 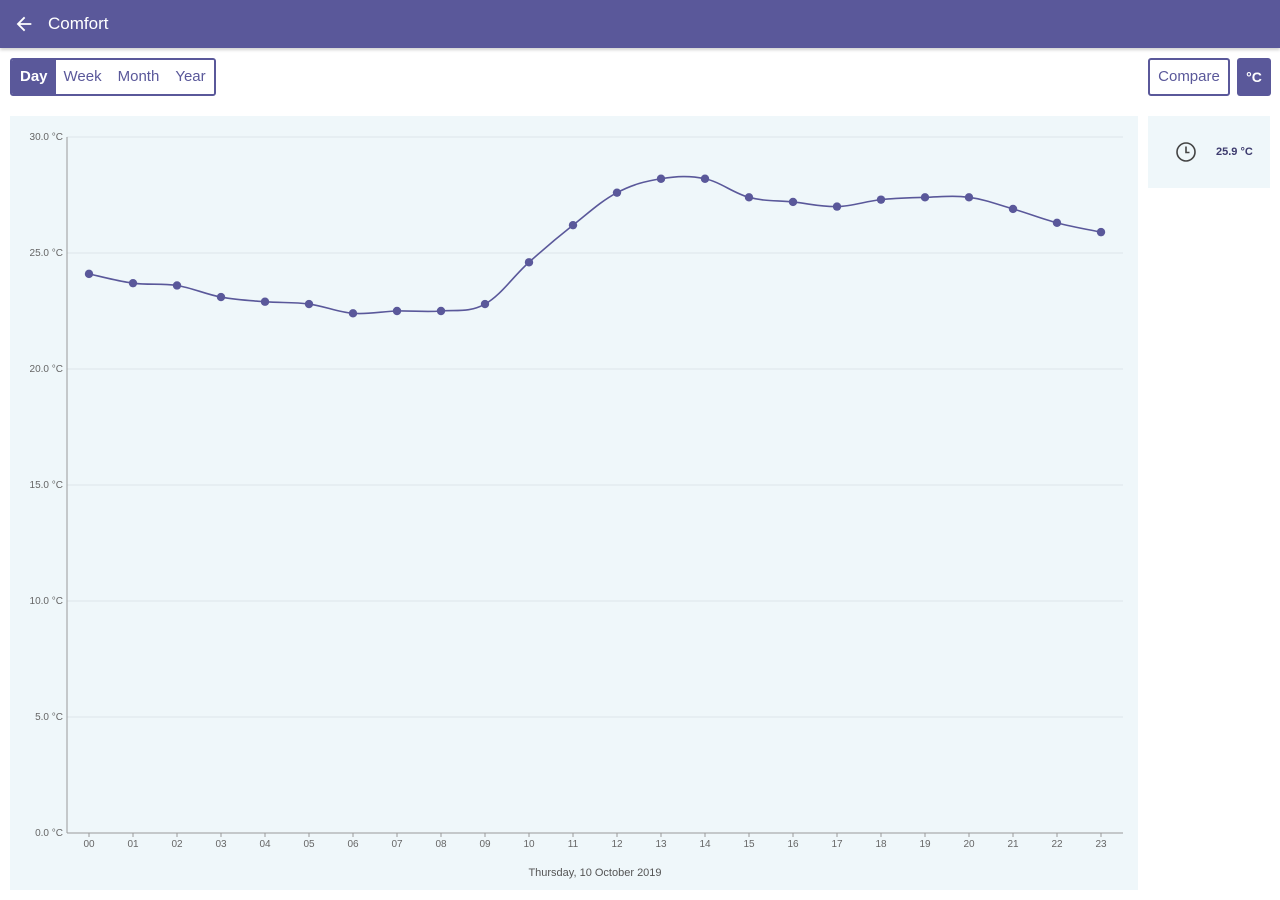 I want to click on arrow-left-icon, so click(x=24, y=24).